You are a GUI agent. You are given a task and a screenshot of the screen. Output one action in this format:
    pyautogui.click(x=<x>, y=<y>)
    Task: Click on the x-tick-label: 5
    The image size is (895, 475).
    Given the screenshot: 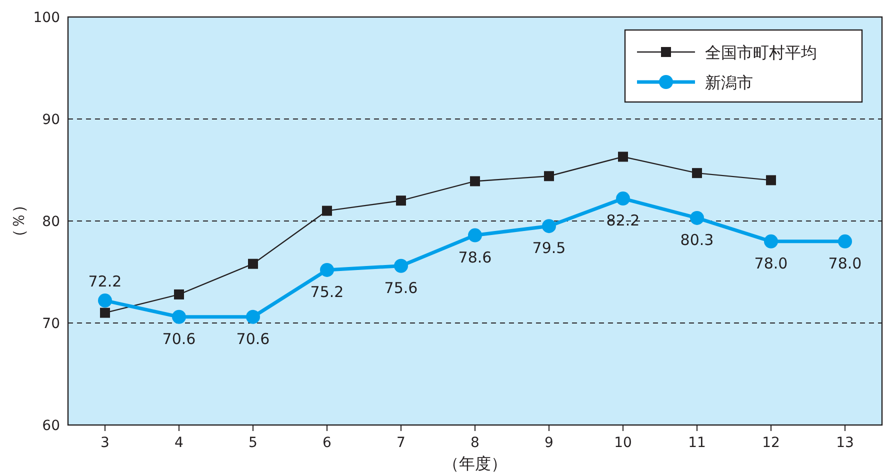 What is the action you would take?
    pyautogui.click(x=253, y=443)
    